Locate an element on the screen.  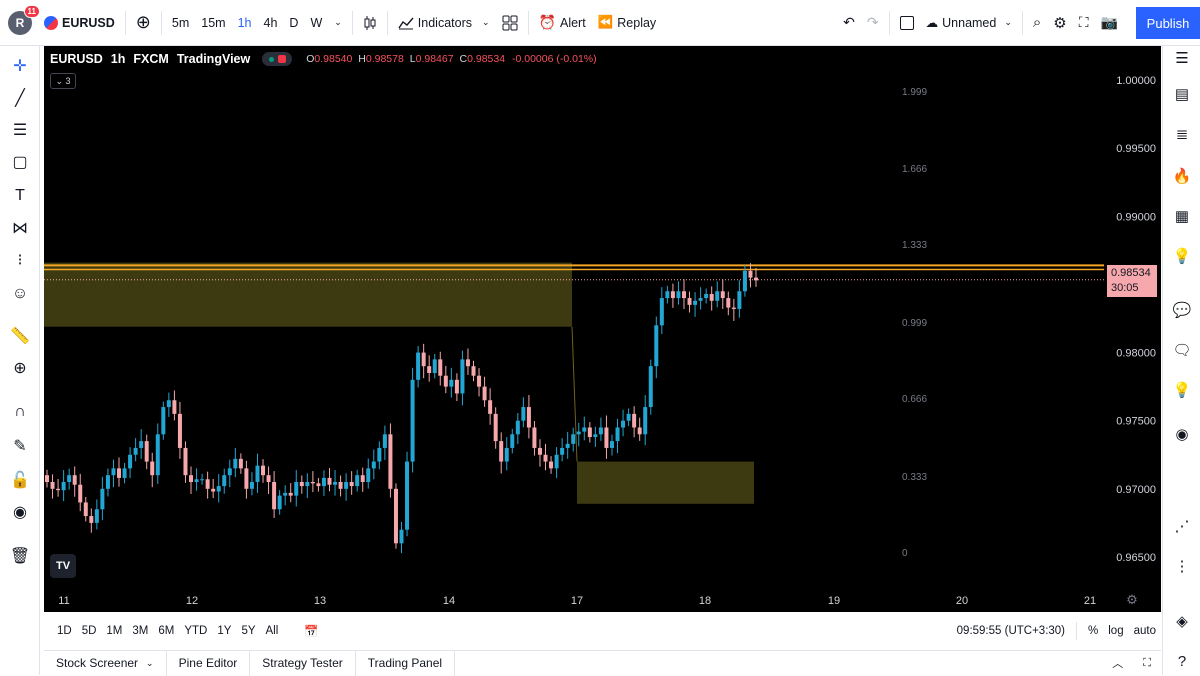
prediction-icon: ⁝ is located at coordinates (20, 260).